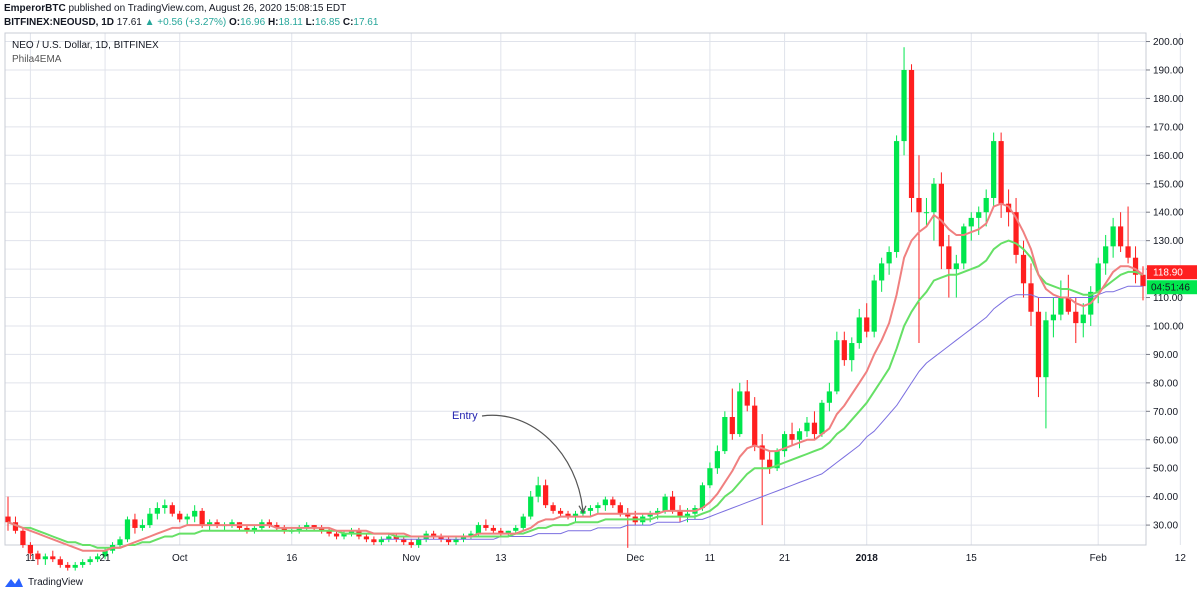  I want to click on annotation-layer: Entry, so click(519, 462).